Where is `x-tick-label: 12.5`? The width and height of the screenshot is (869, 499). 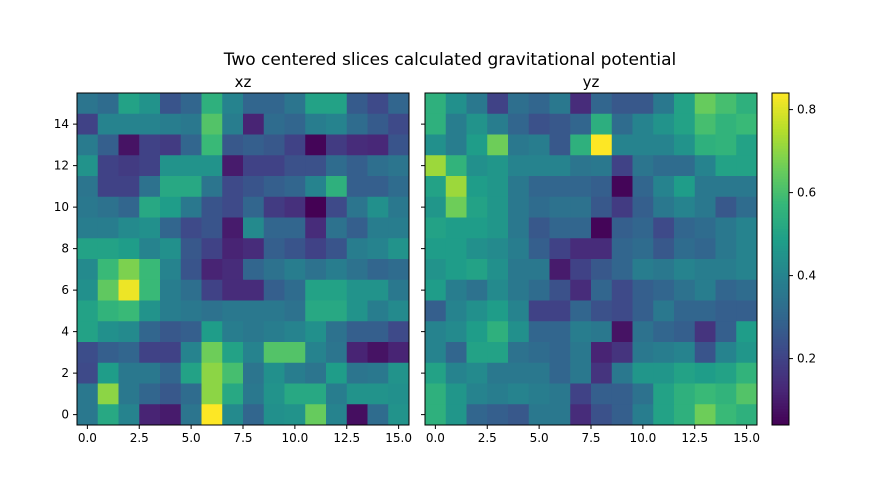
x-tick-label: 12.5 is located at coordinates (694, 438).